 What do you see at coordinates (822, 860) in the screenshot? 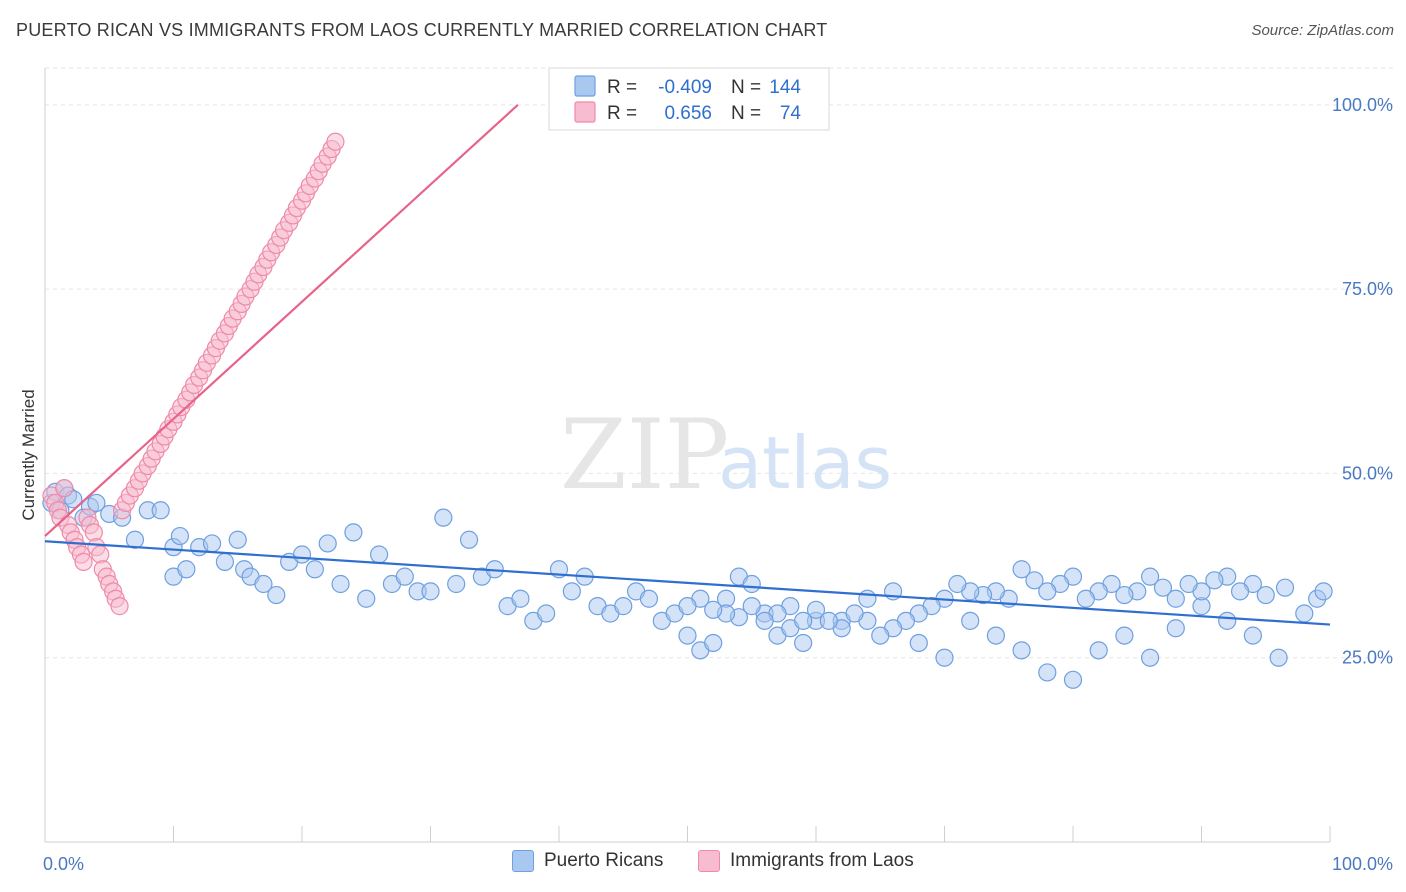
I see `legend-label-laos: Immigrants from Laos` at bounding box center [822, 860].